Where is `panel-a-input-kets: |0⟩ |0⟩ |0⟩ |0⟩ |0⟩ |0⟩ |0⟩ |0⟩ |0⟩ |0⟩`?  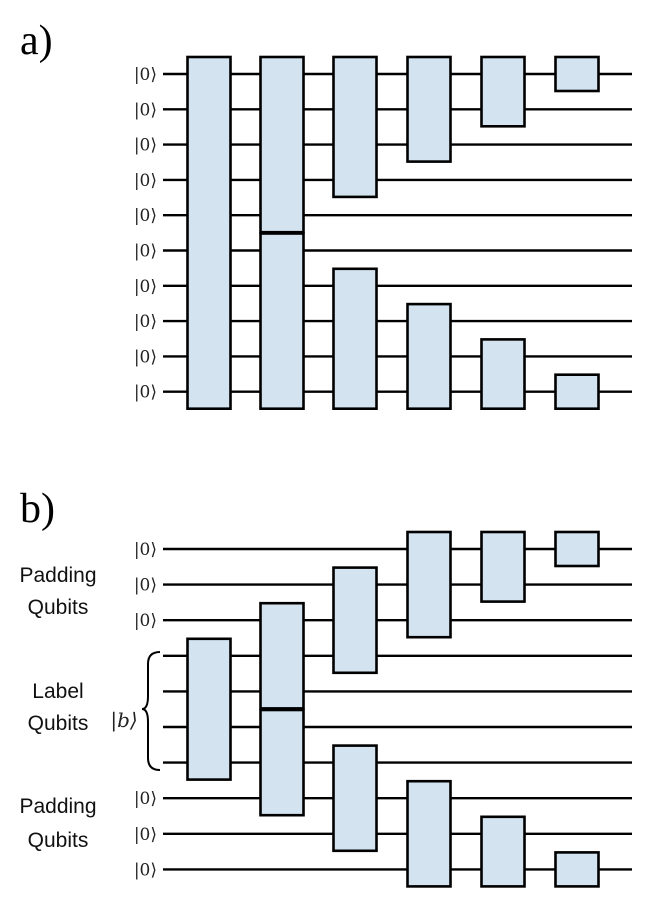
panel-a-input-kets: |0⟩ |0⟩ |0⟩ |0⟩ |0⟩ |0⟩ |0⟩ |0⟩ |0⟩ |0⟩ is located at coordinates (145, 234).